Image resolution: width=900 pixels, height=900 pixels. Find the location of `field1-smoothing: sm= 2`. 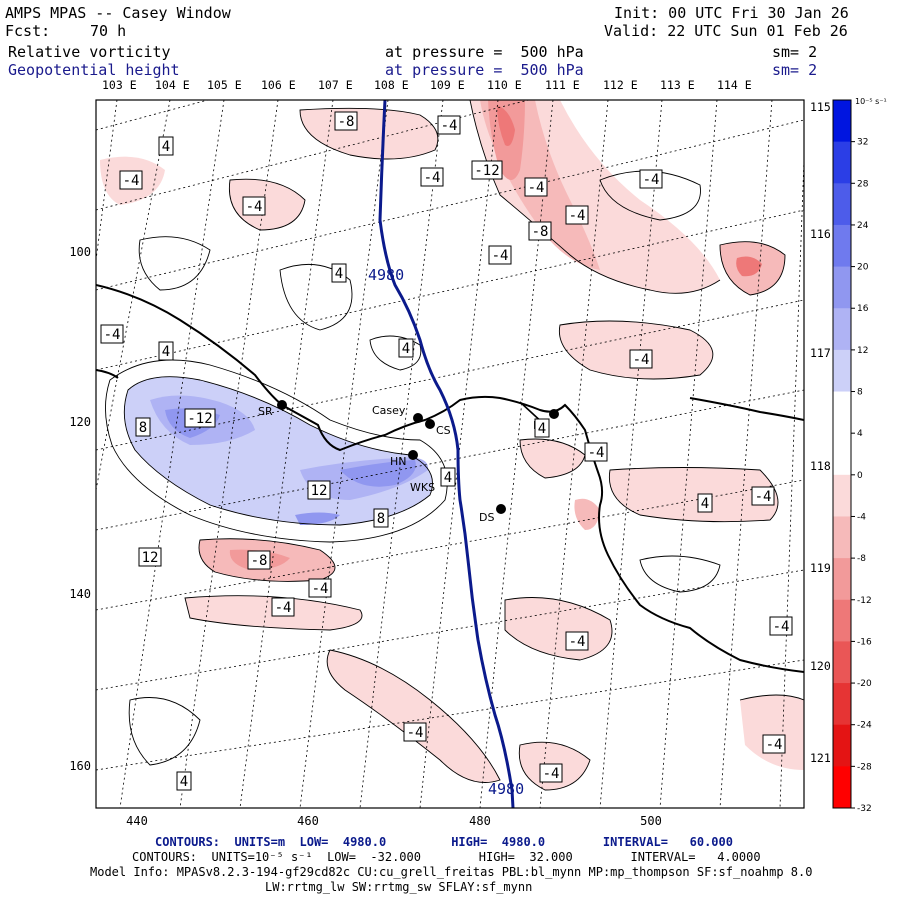

field1-smoothing: sm= 2 is located at coordinates (795, 52).